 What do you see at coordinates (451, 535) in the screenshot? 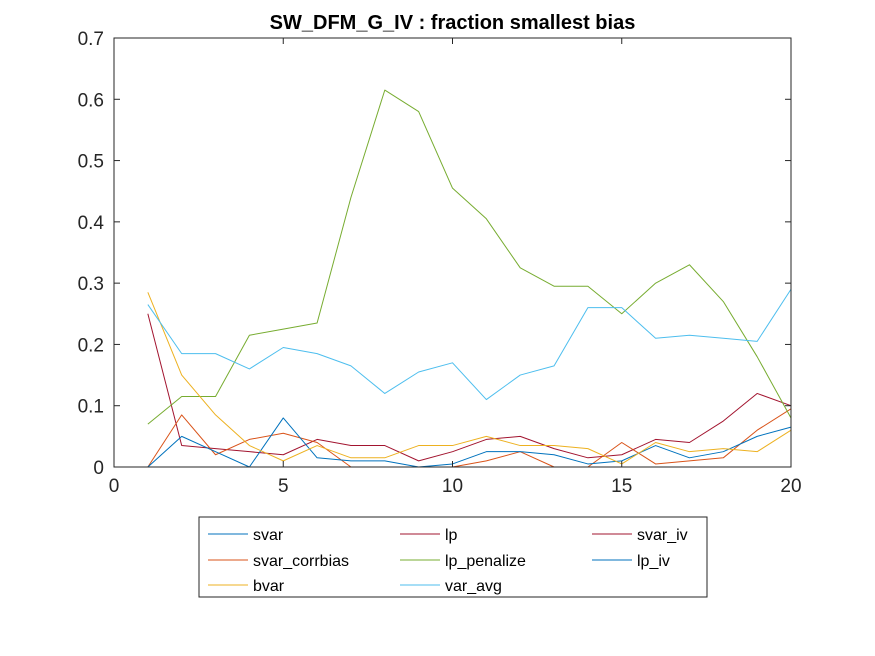
I see `legend-label-lp: lp` at bounding box center [451, 535].